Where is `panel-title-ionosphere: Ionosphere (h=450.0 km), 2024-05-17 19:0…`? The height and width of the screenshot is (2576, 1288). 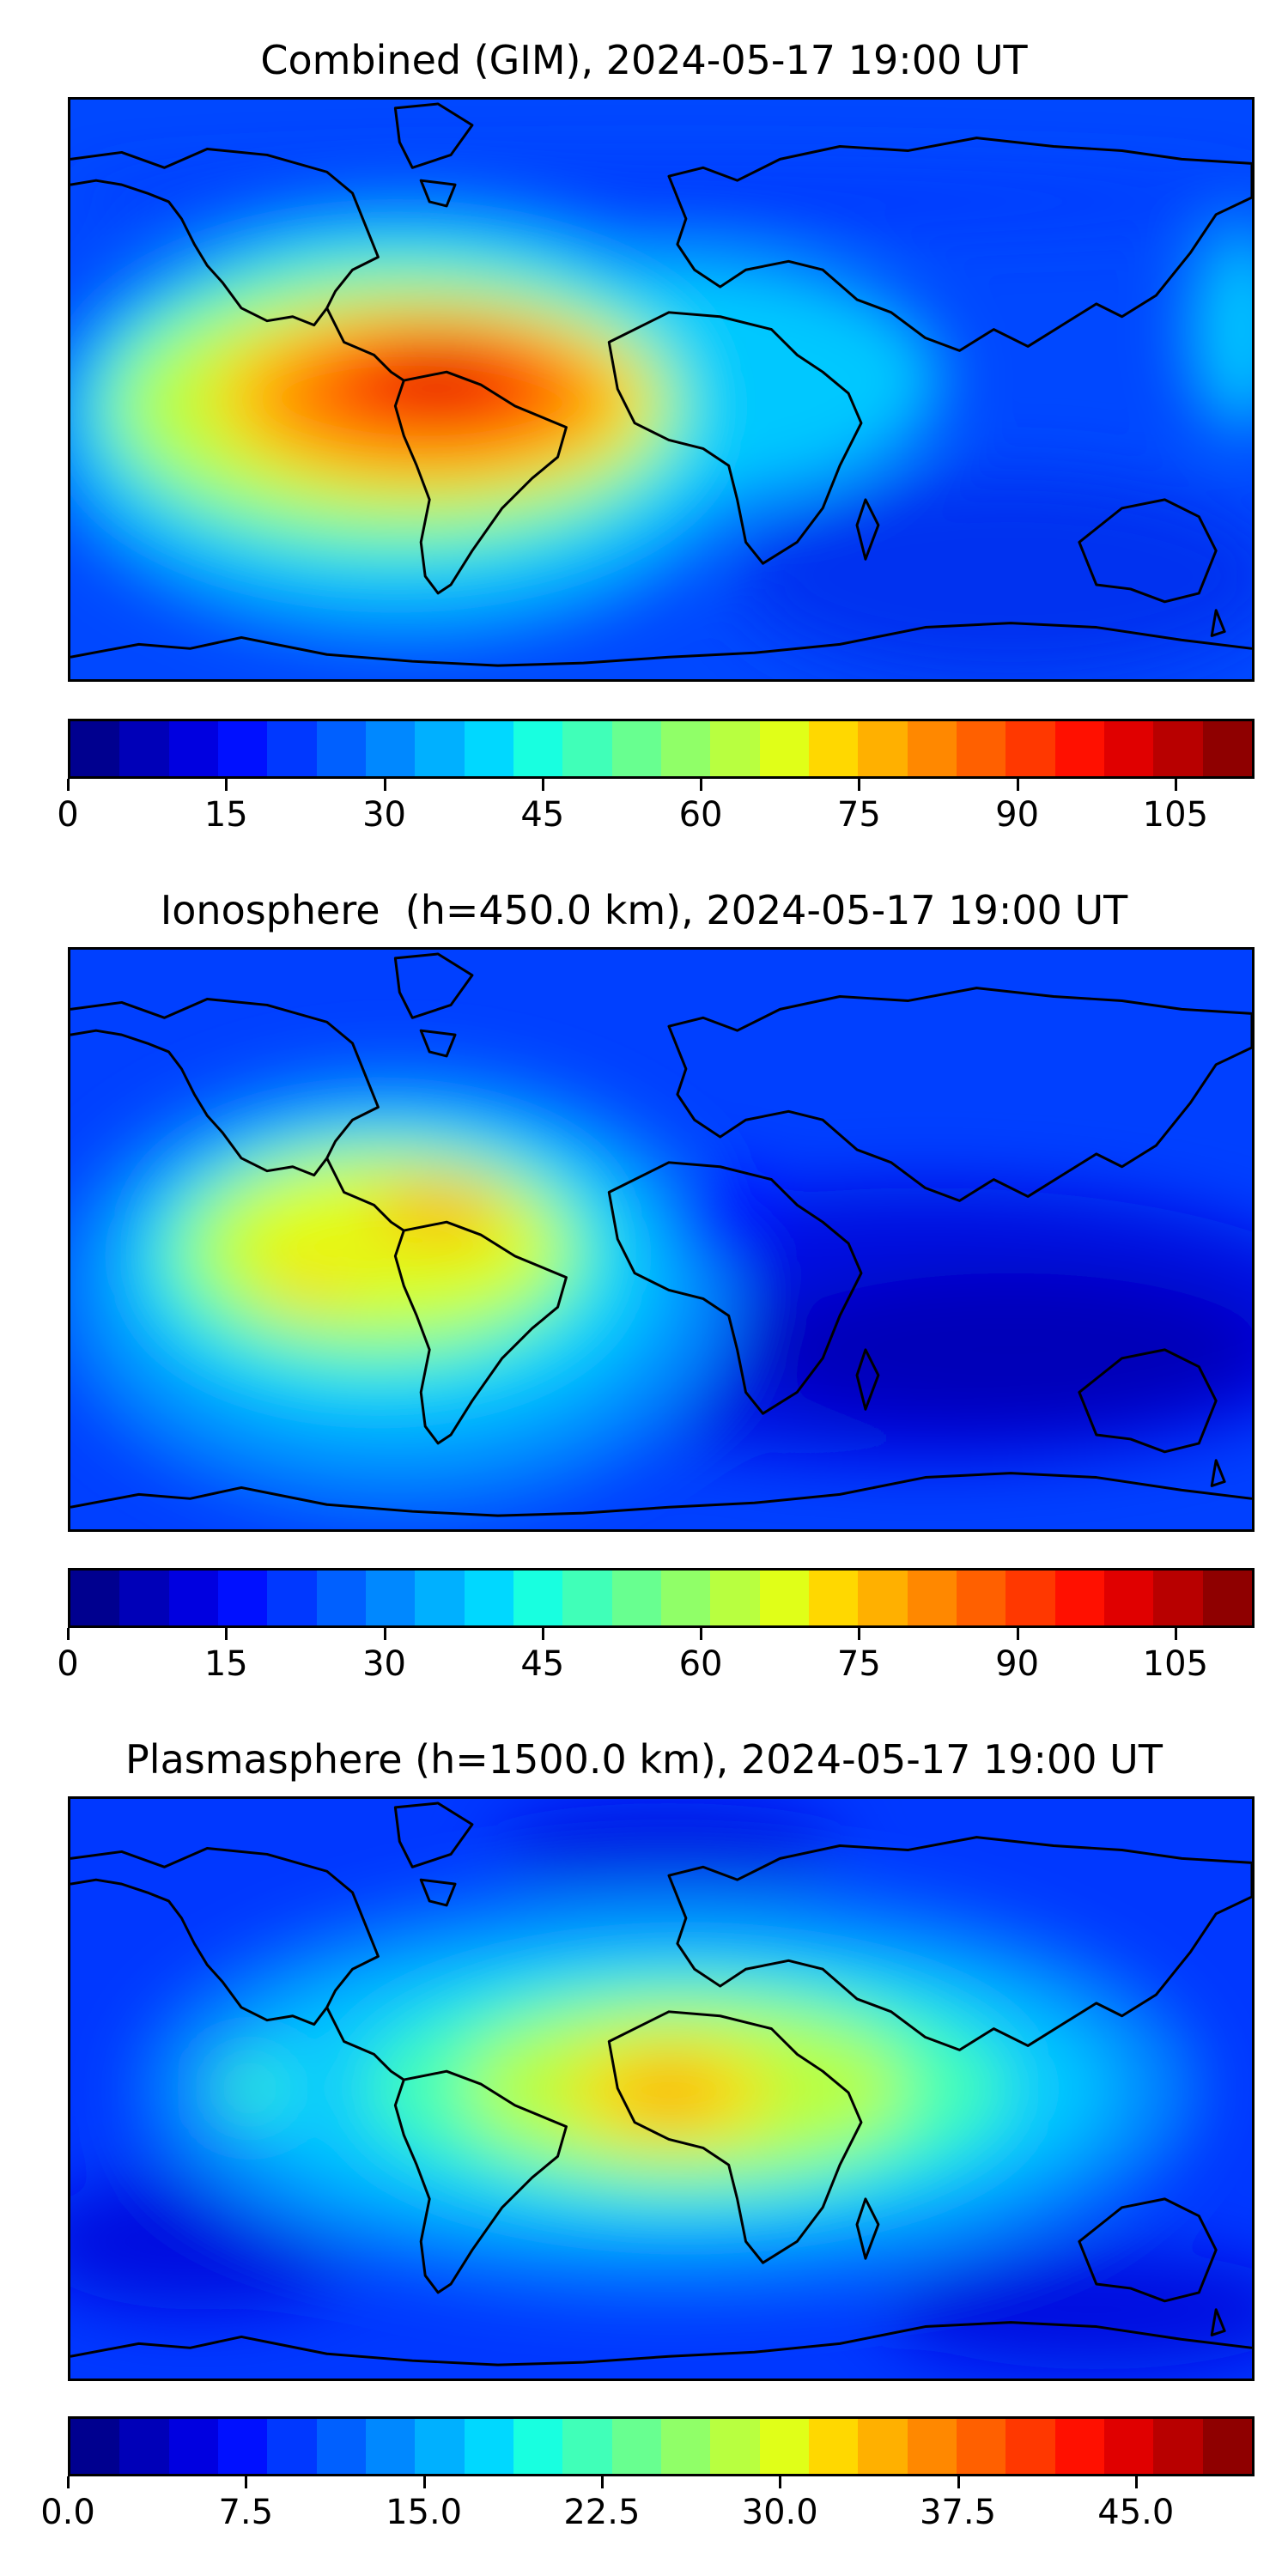 panel-title-ionosphere: Ionosphere (h=450.0 km), 2024-05-17 19:0… is located at coordinates (644, 910).